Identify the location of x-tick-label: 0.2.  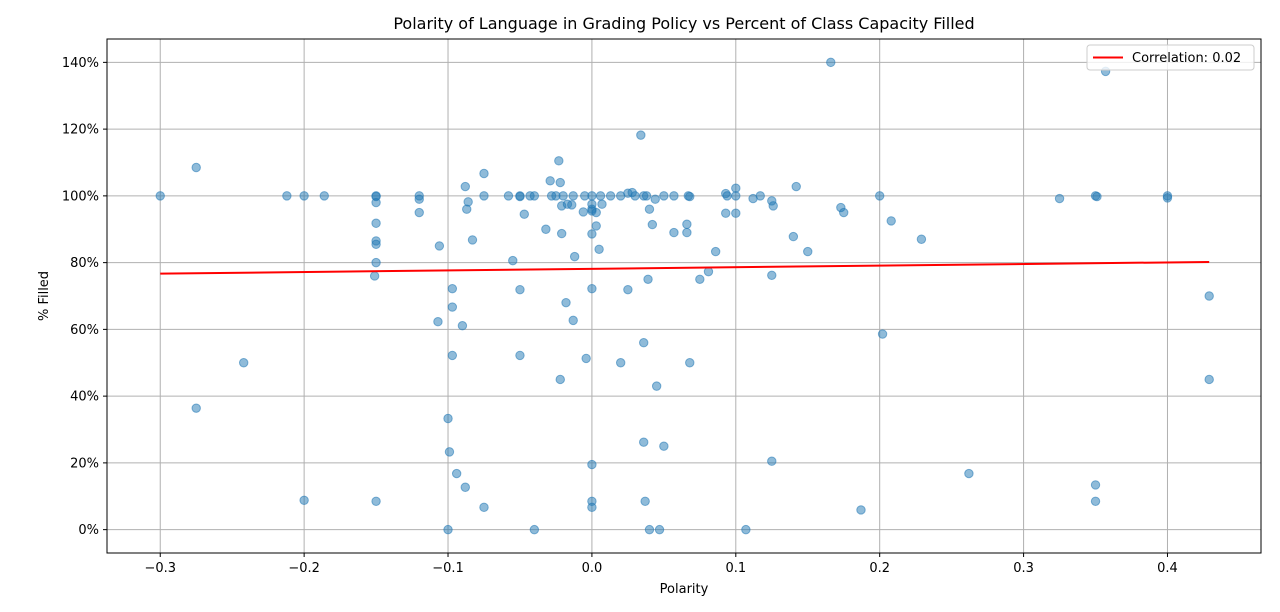
(879, 568).